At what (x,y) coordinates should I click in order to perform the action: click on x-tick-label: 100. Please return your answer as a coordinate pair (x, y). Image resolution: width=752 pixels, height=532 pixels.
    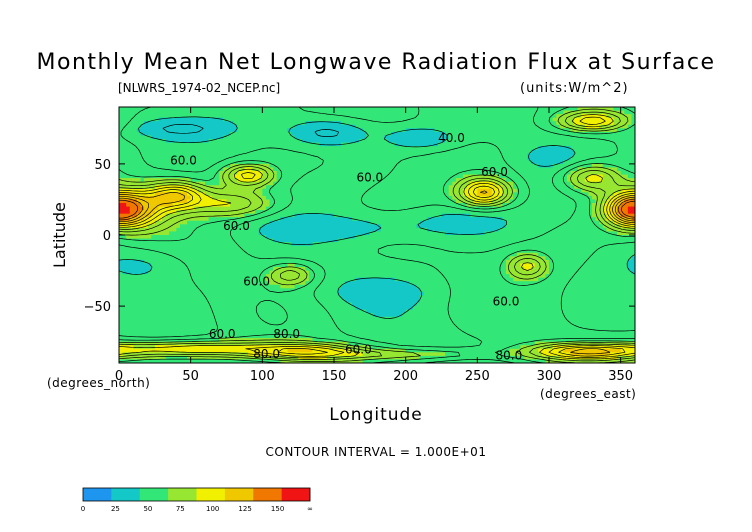
    Looking at the image, I should click on (262, 376).